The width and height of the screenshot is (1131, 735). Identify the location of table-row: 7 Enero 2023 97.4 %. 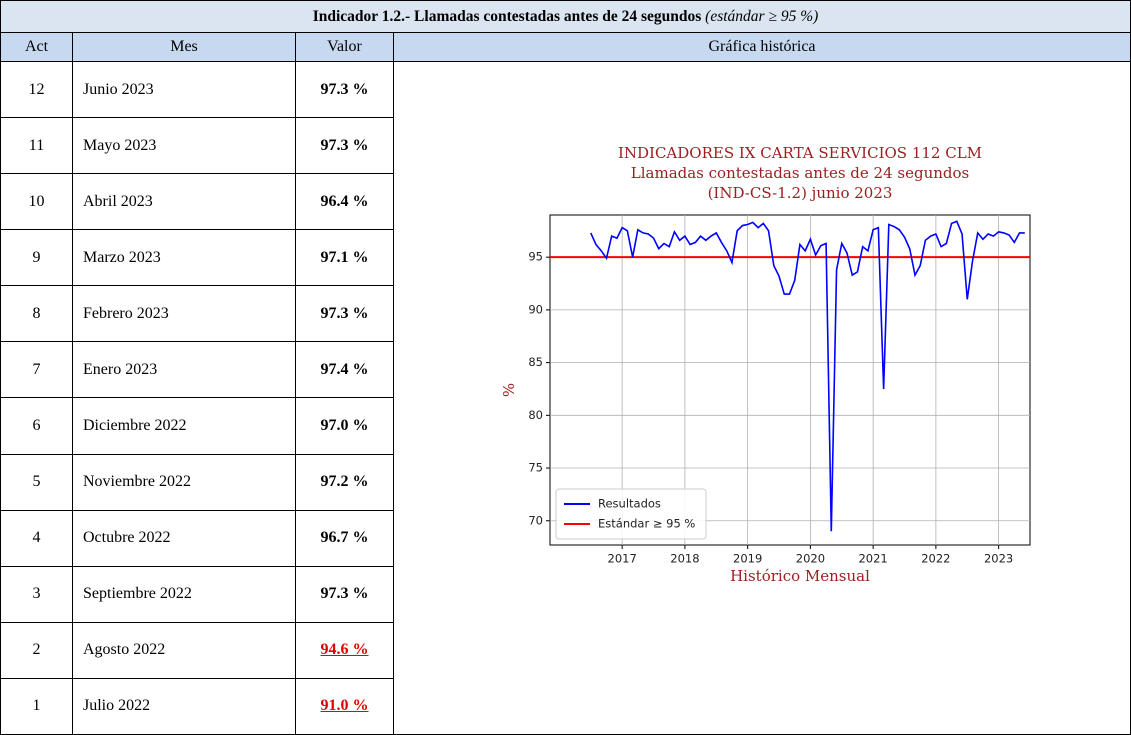
(565, 370).